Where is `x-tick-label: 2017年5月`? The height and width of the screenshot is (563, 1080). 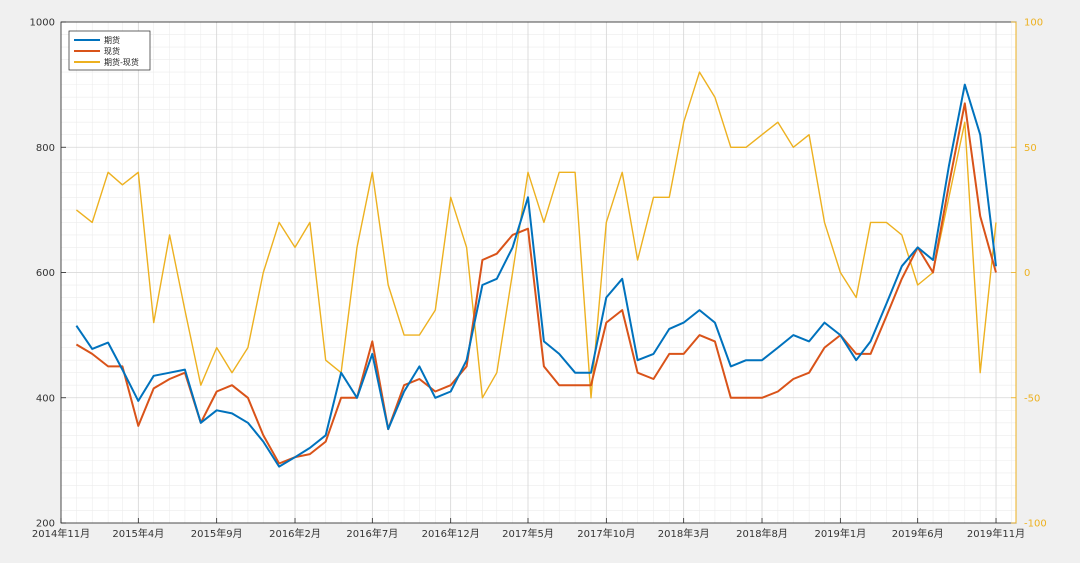 x-tick-label: 2017年5月 is located at coordinates (528, 533).